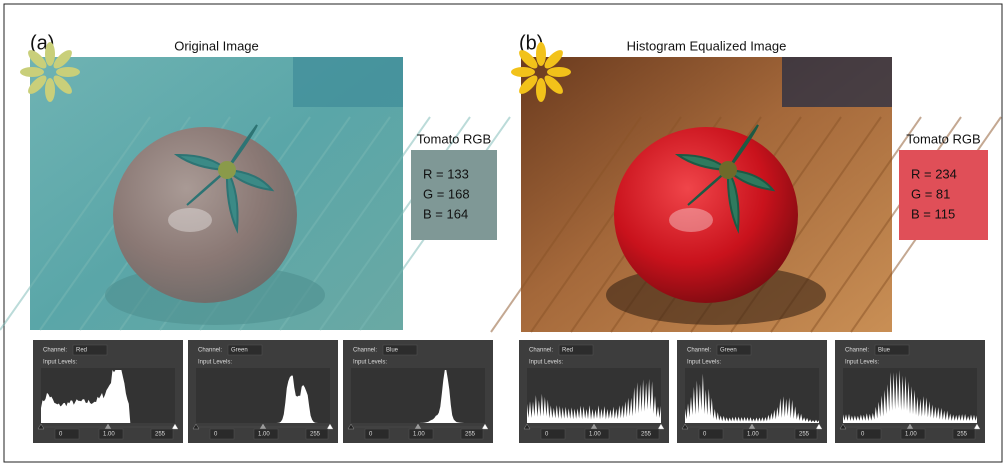 This screenshot has width=1006, height=466. What do you see at coordinates (933, 213) in the screenshot?
I see `rgb-value: B = 115` at bounding box center [933, 213].